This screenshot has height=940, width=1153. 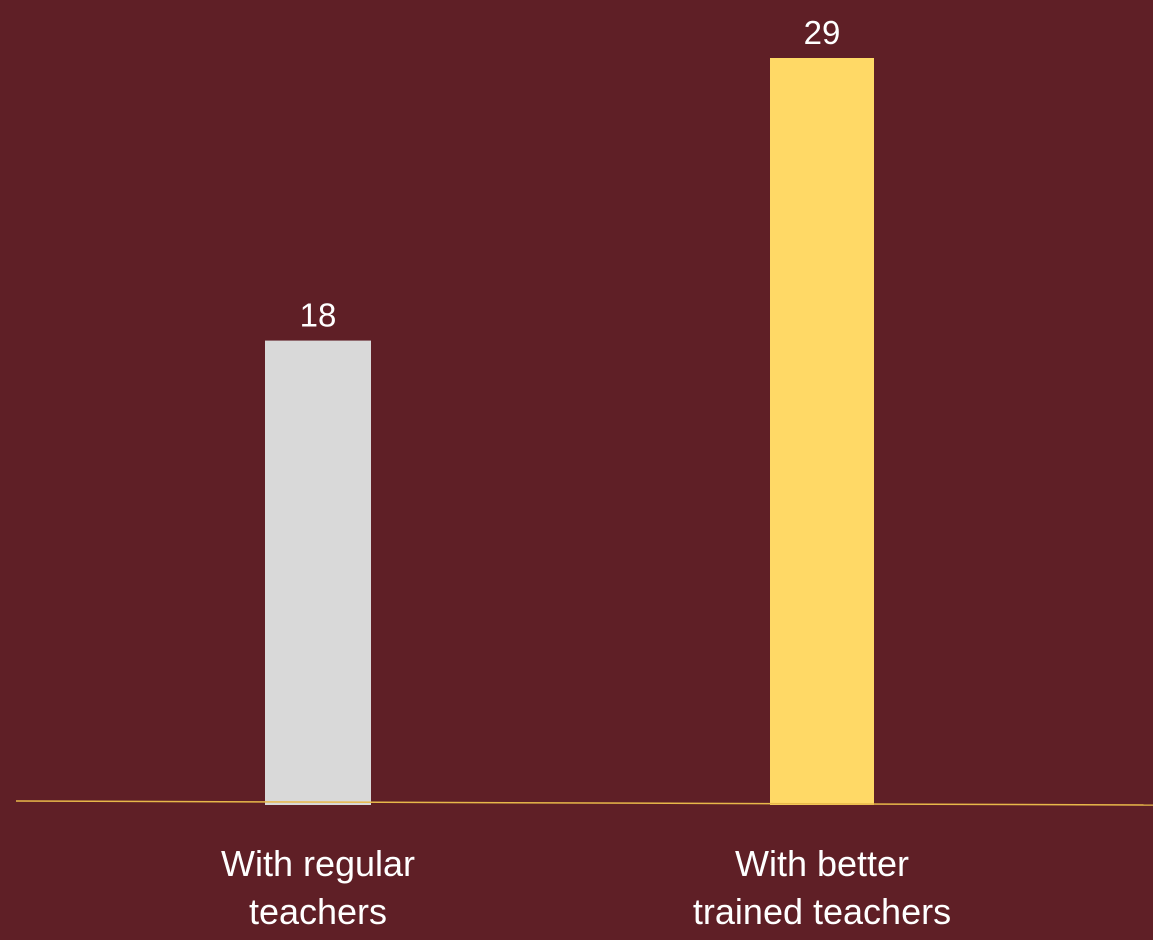 What do you see at coordinates (822, 863) in the screenshot?
I see `category-label-2-line-1: With better` at bounding box center [822, 863].